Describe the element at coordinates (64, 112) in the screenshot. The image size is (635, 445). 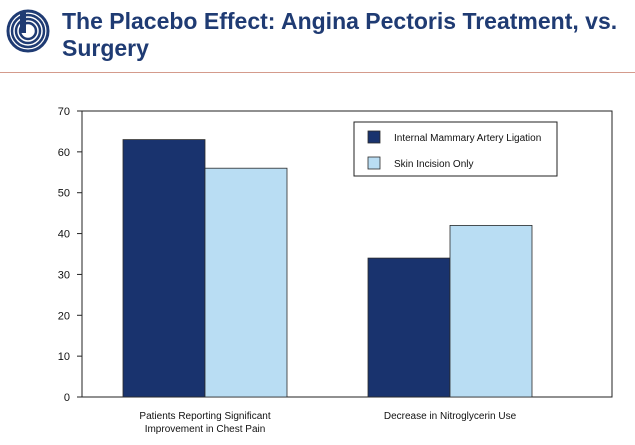
I see `y-tick-label: 70` at that location.